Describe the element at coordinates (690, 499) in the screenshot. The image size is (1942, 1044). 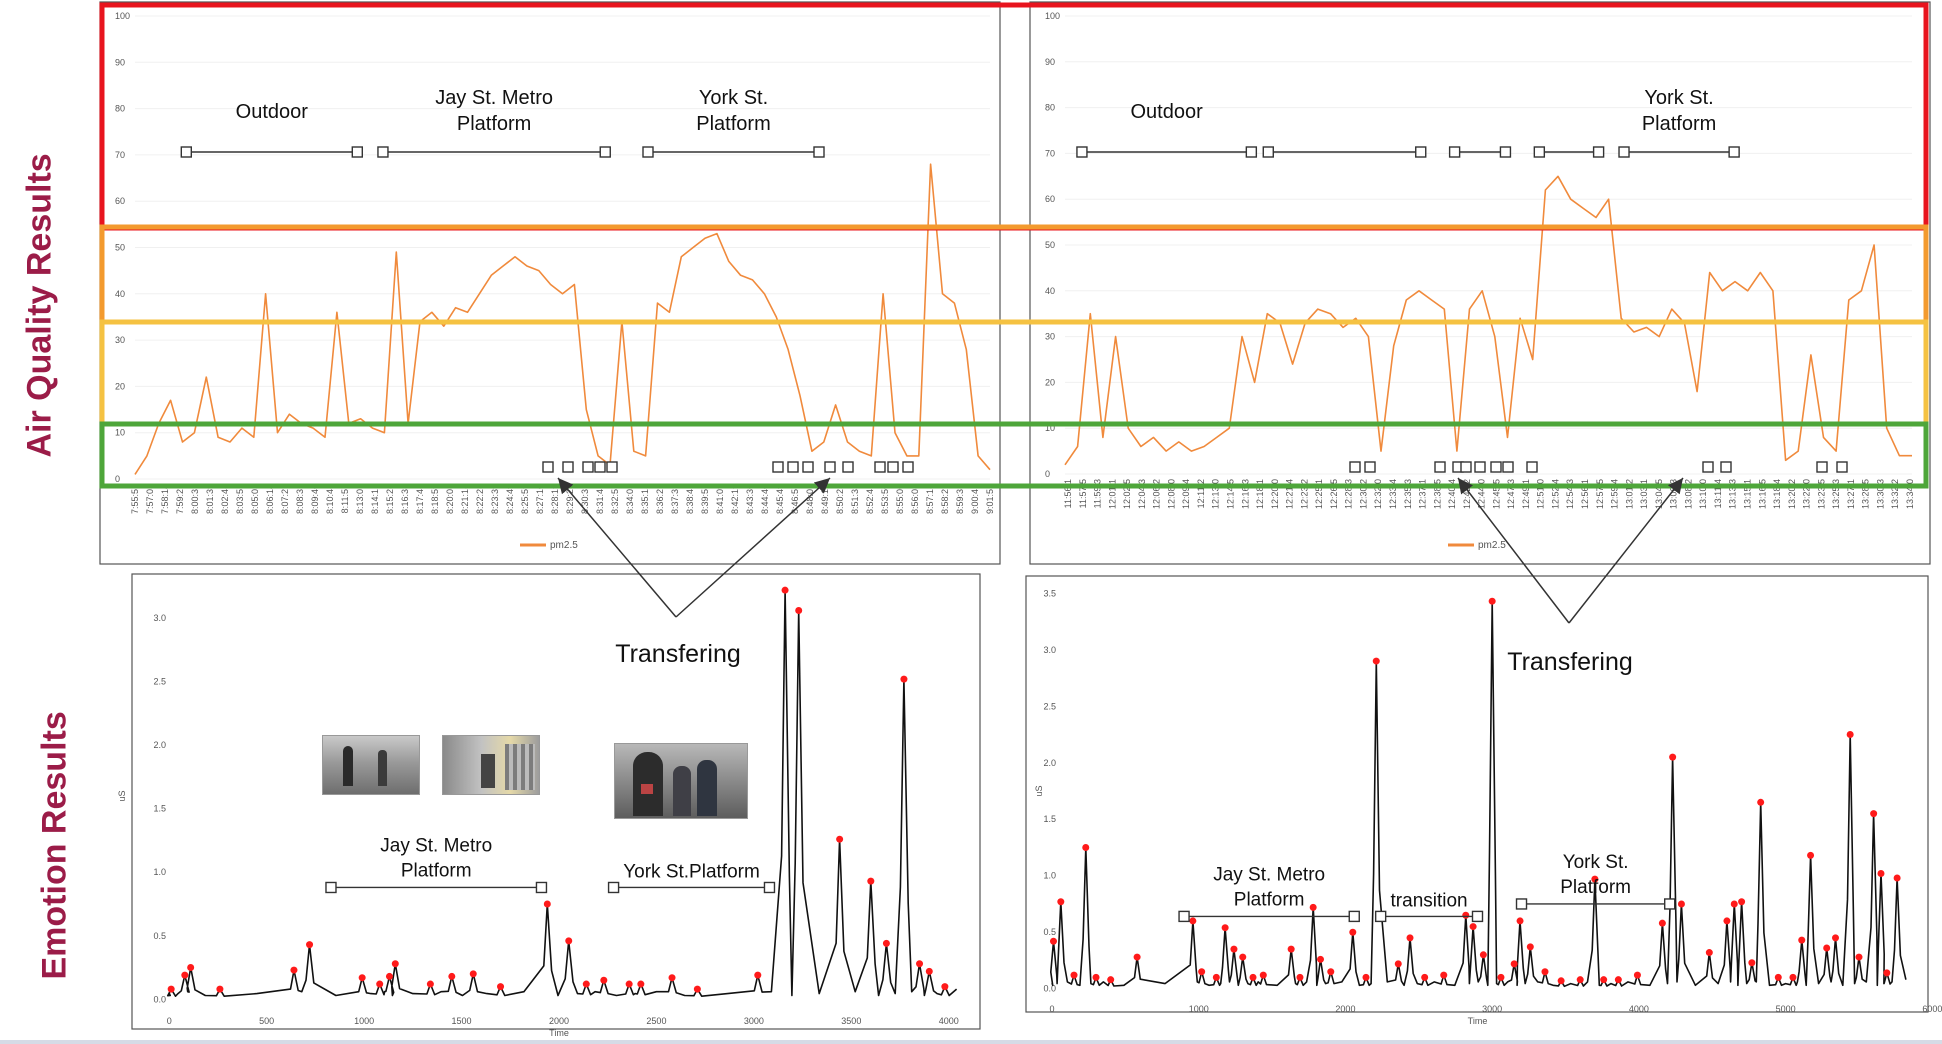
I see `aq-left-xtick-label: 8:38:47` at that location.